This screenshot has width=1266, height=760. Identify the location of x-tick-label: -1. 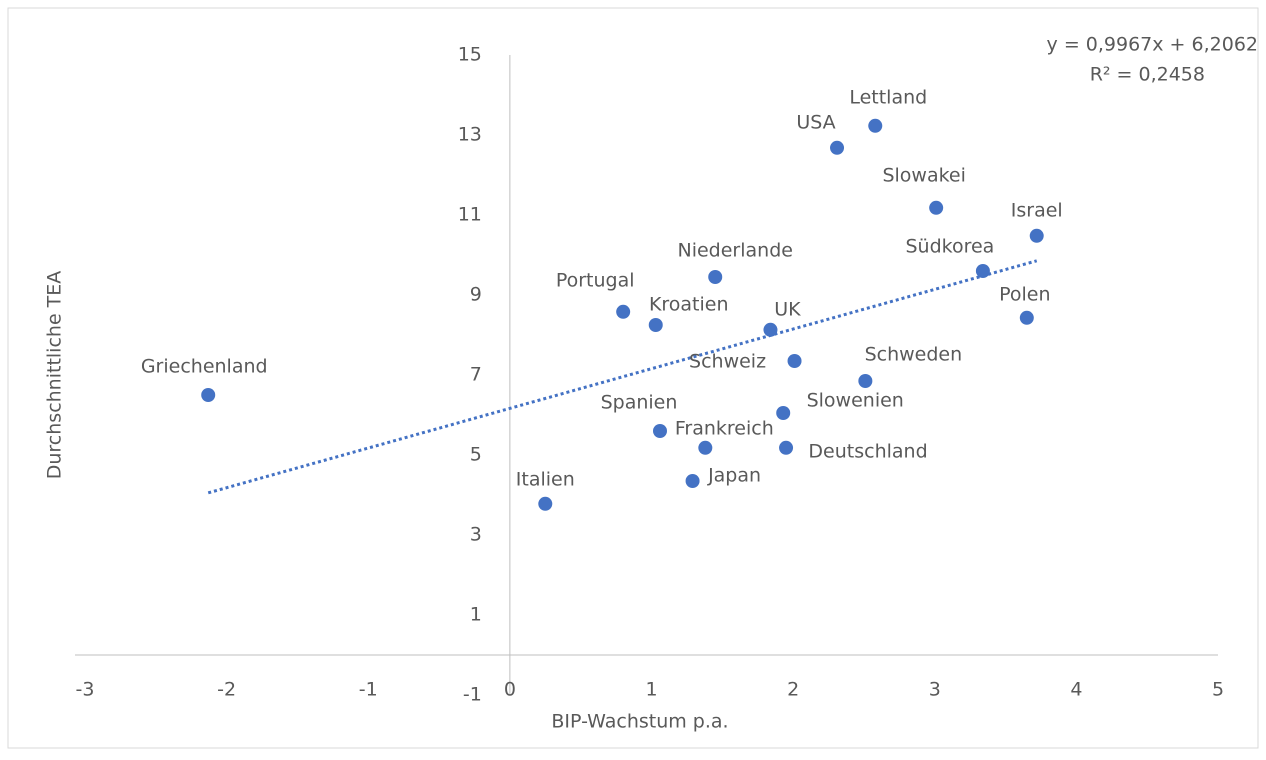
(368, 690).